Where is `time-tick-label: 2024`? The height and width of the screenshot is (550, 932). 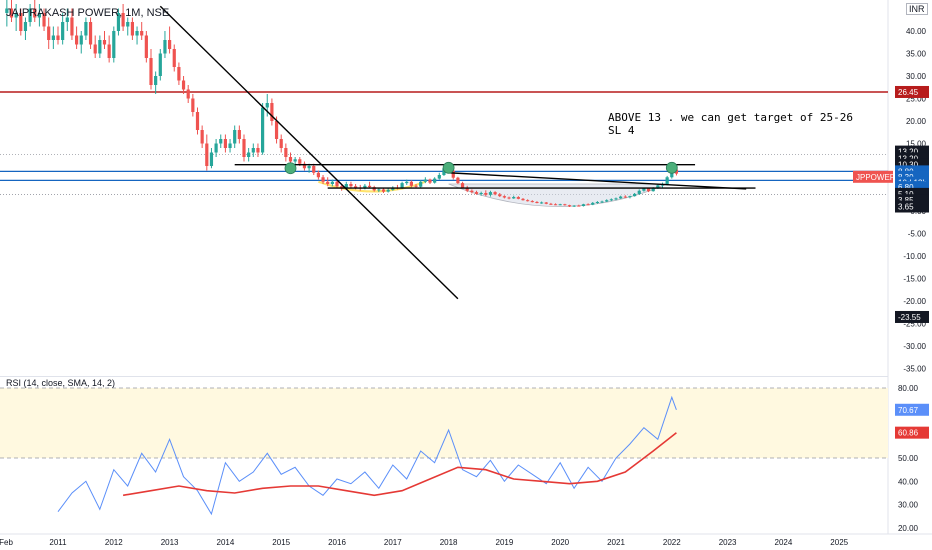 time-tick-label: 2024 is located at coordinates (784, 542).